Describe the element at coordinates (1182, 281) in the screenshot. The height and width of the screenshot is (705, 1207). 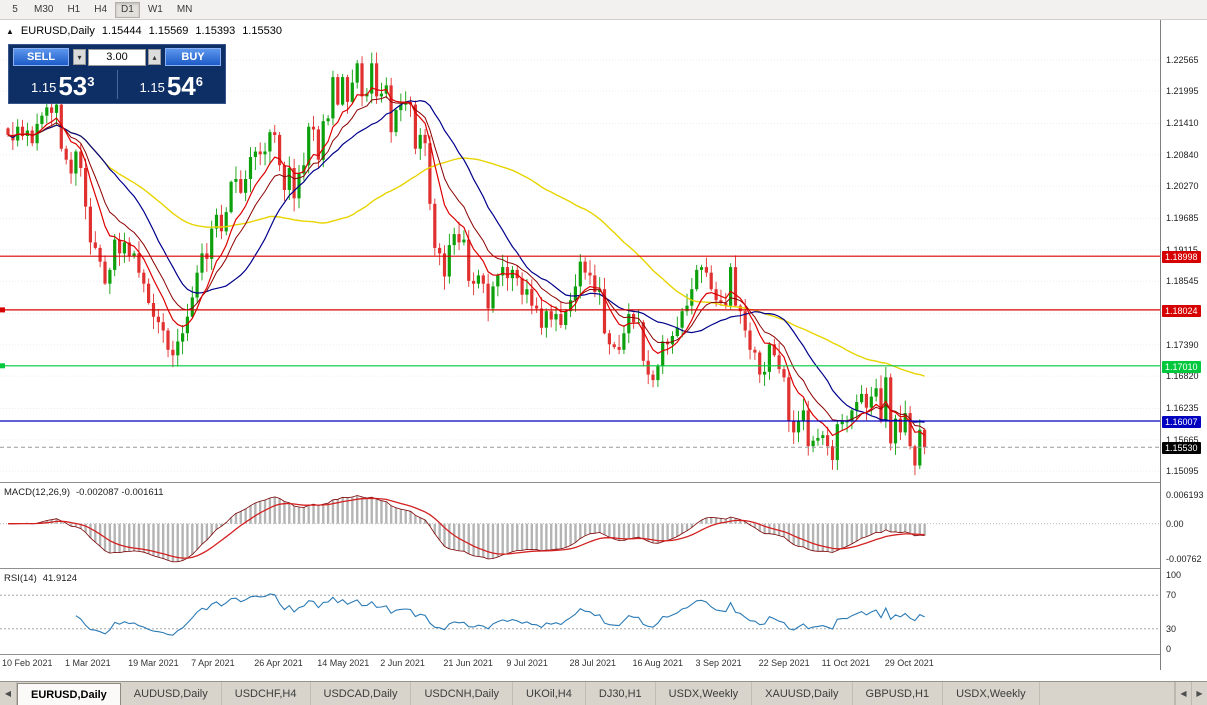
I see `y-axis-label: 1.18545` at that location.